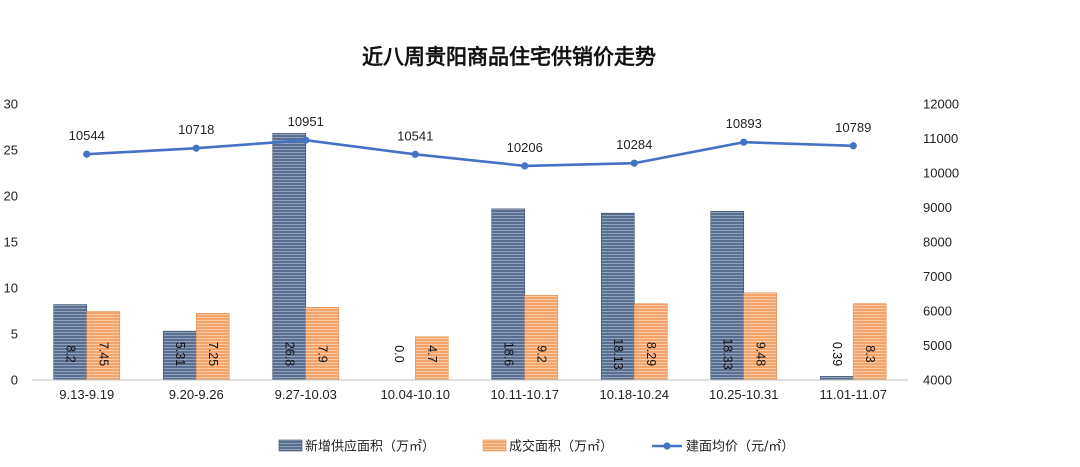 This screenshot has height=467, width=1080. Describe the element at coordinates (509, 57) in the screenshot. I see `chart-title: 近八周贵阳商品住宅供销价走势` at that location.